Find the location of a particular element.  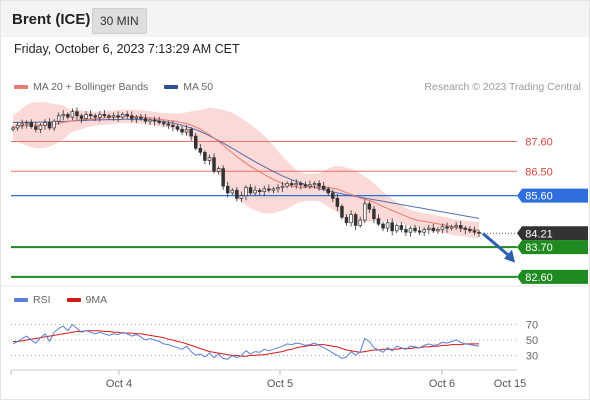

rsi-ma-swatch is located at coordinates (73, 300).